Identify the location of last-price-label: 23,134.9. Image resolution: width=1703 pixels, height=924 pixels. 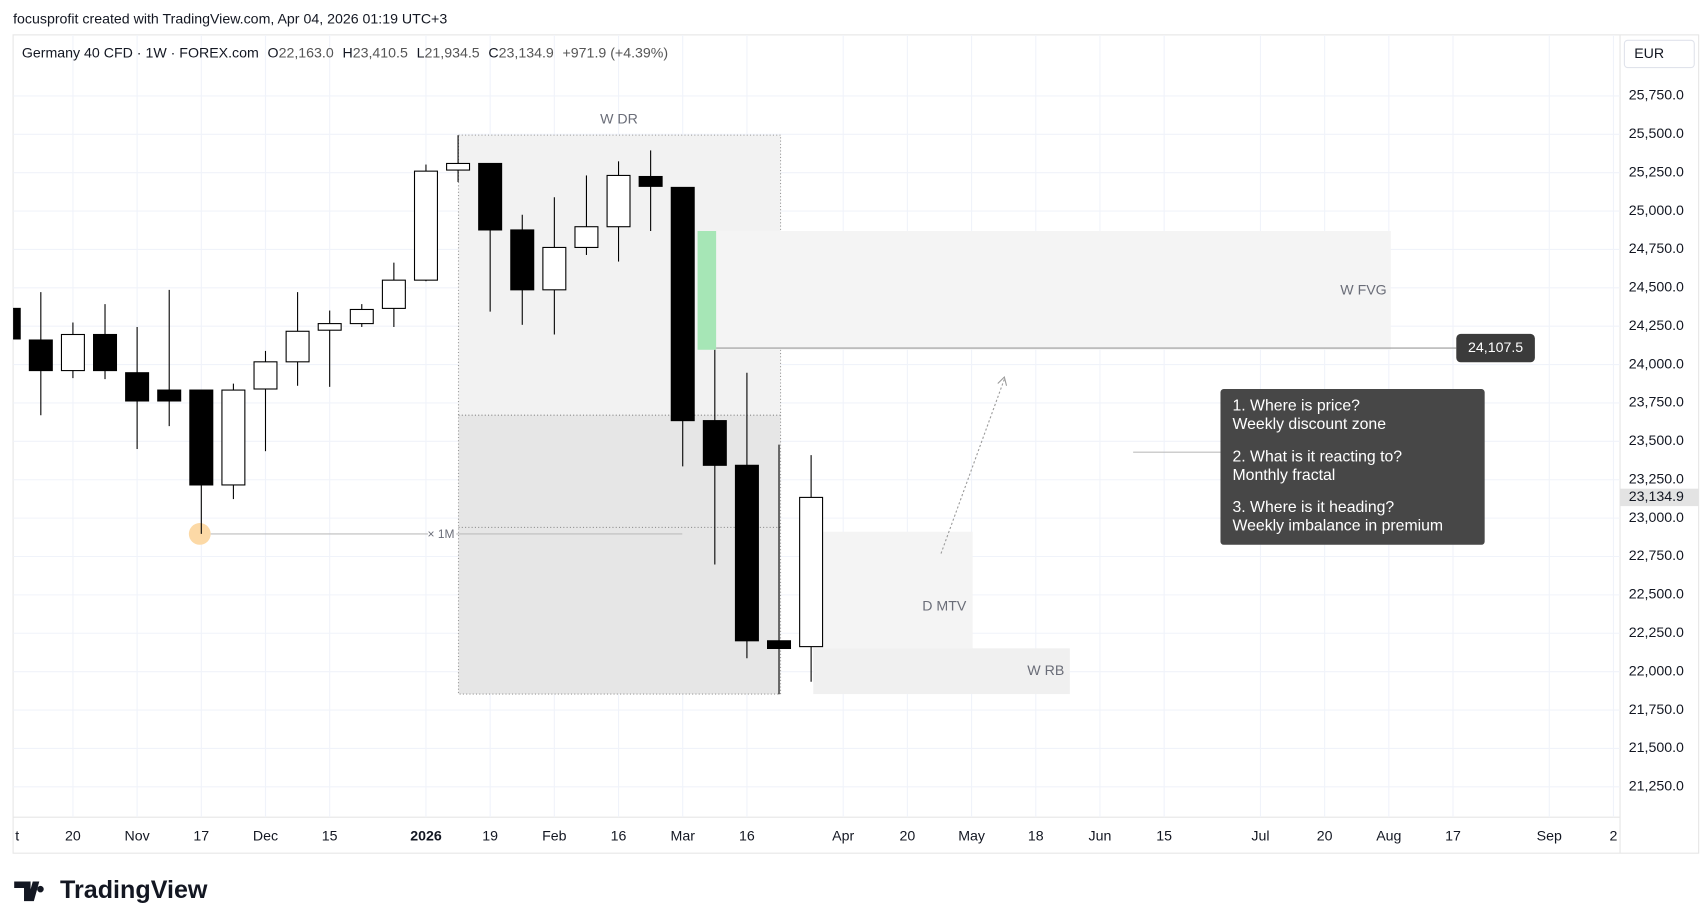
(1656, 497).